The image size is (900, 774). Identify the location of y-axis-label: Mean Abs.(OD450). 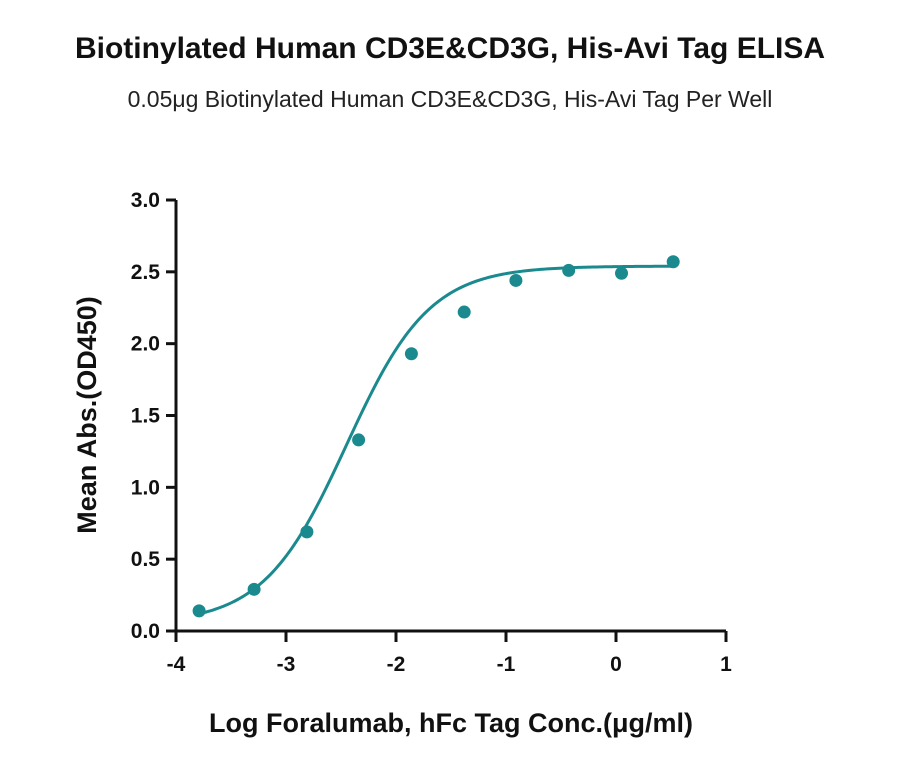
(87, 415).